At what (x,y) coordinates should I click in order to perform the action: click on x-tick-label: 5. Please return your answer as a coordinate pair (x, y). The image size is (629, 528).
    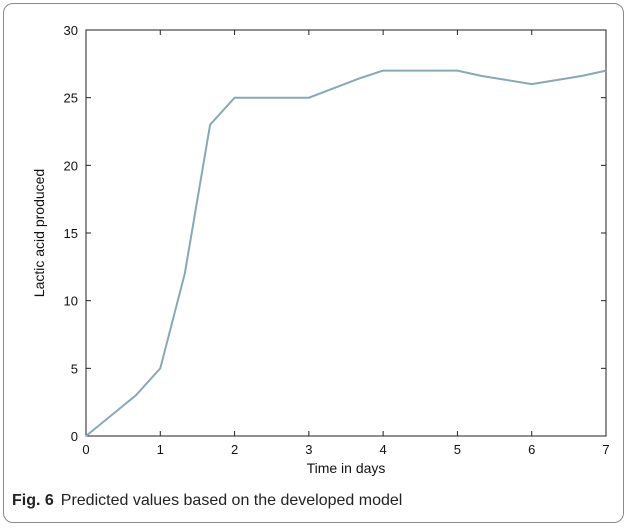
    Looking at the image, I should click on (457, 449).